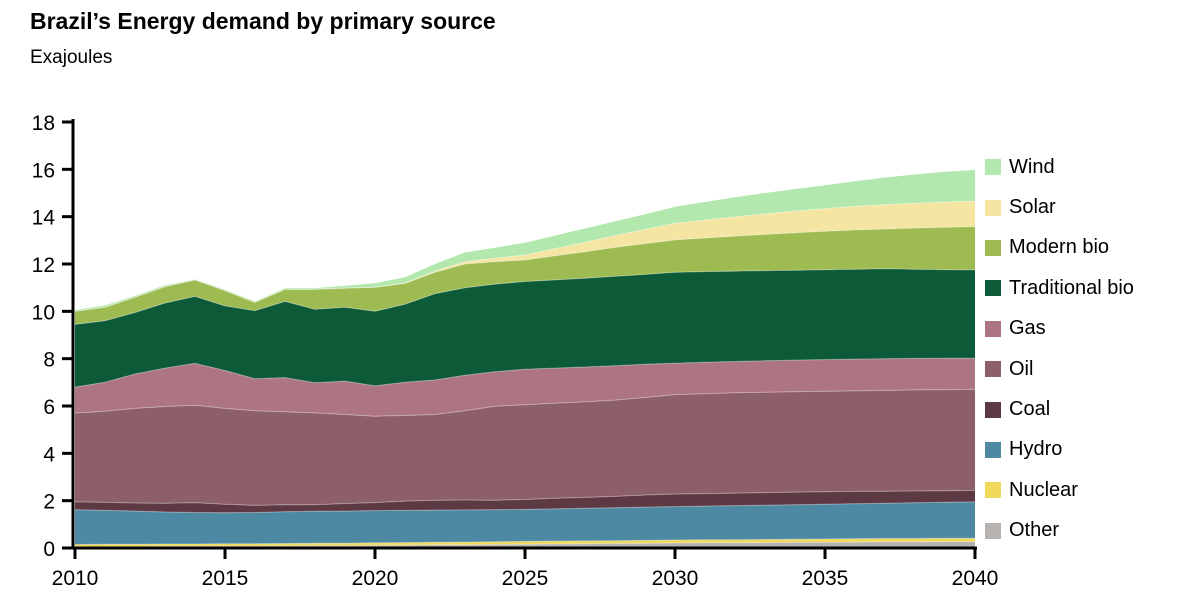 Image resolution: width=1200 pixels, height=607 pixels. I want to click on legend-item-wind: Wind, so click(1059, 167).